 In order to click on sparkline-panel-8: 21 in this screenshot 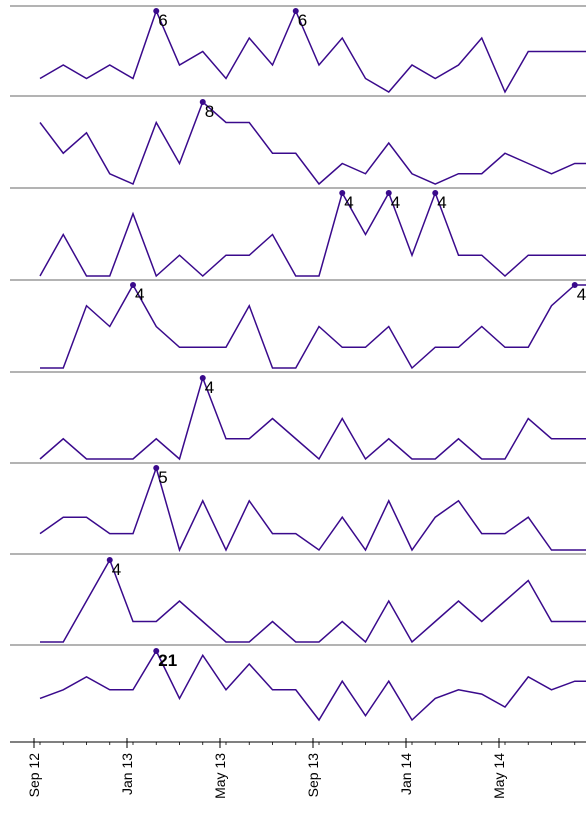, I will do `click(312, 685)`.